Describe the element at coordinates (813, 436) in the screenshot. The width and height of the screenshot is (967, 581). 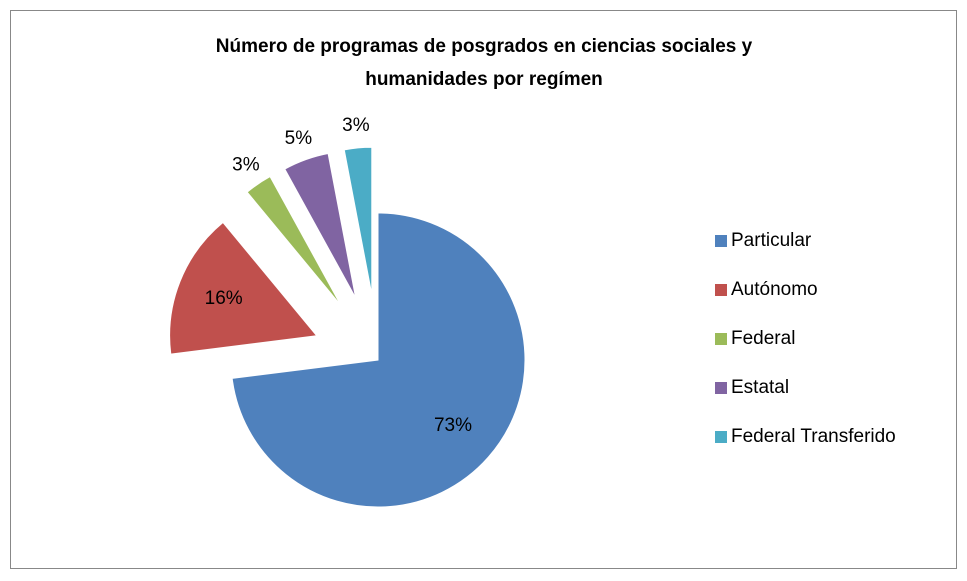
I see `legend-label: Federal Transferido` at that location.